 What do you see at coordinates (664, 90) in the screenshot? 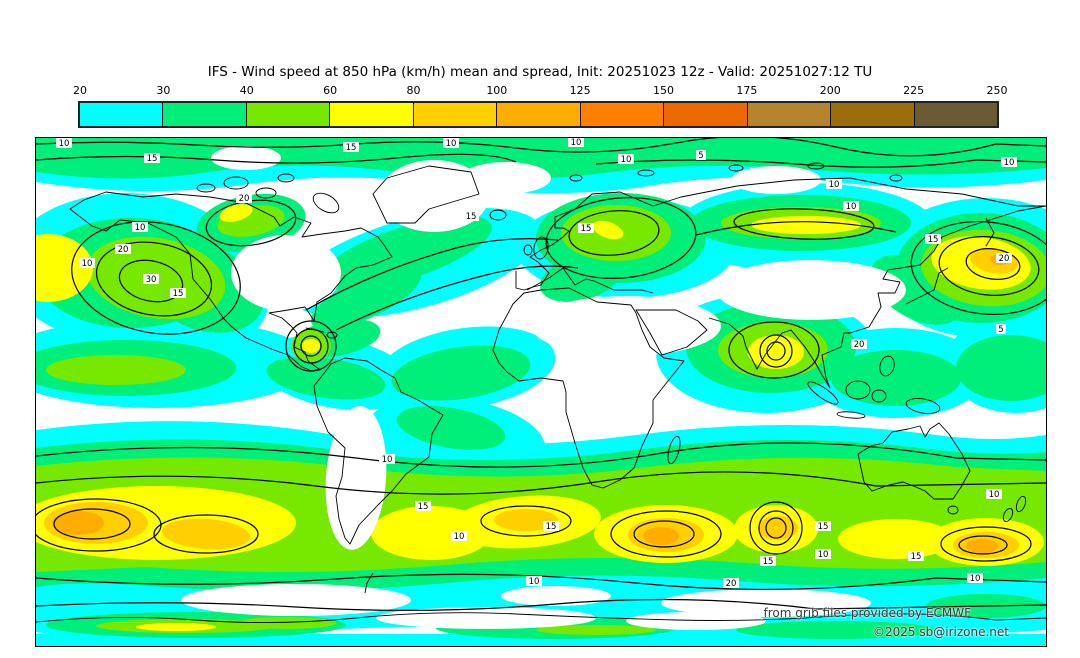
I see `colorbar-tick-label: 150` at bounding box center [664, 90].